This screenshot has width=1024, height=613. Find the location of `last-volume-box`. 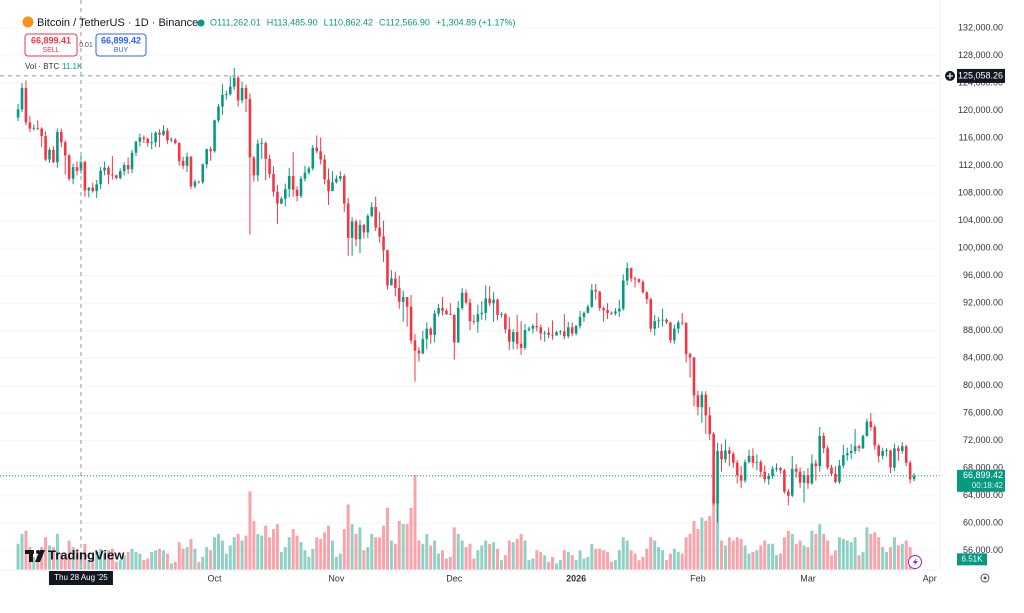

last-volume-box is located at coordinates (972, 559).